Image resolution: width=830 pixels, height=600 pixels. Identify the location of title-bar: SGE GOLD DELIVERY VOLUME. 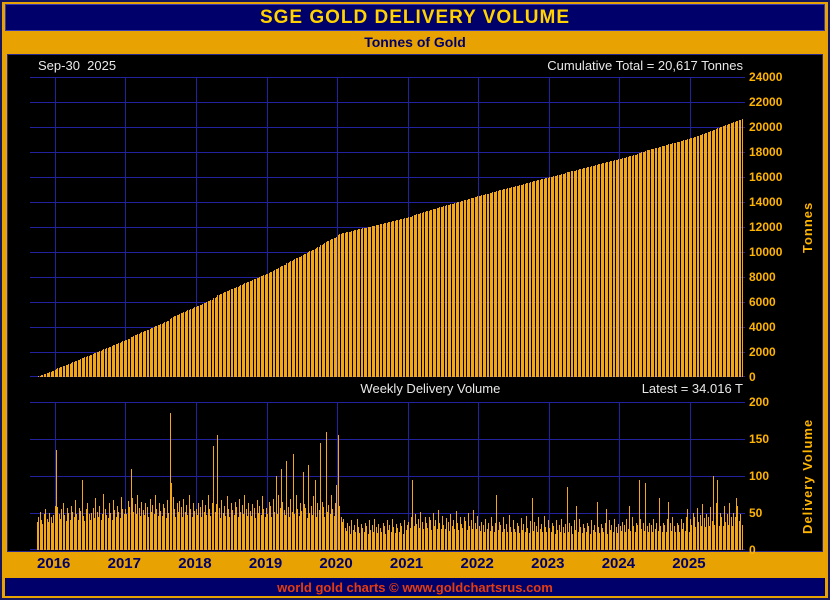
(415, 17).